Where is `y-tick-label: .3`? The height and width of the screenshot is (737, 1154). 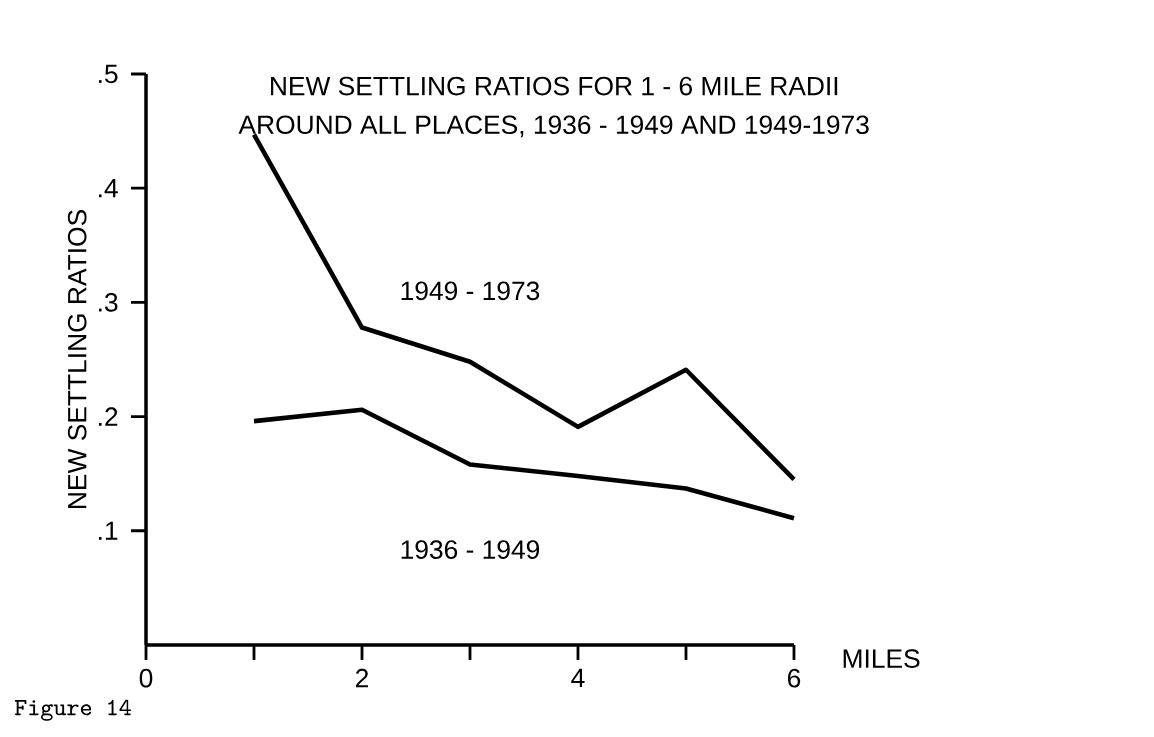
y-tick-label: .3 is located at coordinates (108, 302).